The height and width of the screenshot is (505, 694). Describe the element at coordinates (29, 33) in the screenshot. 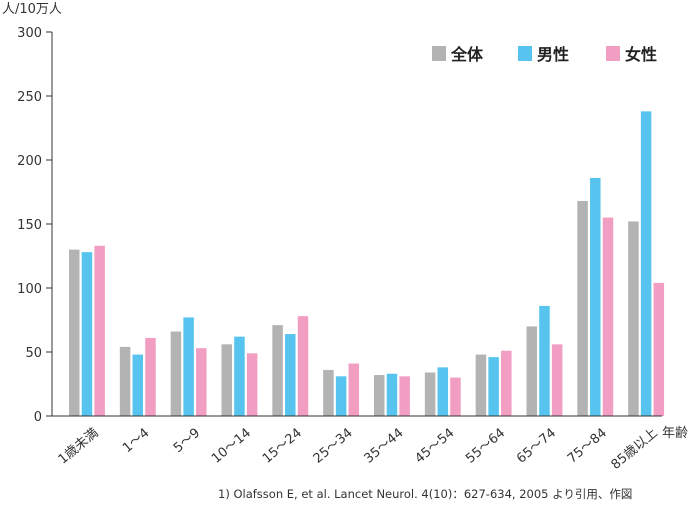

I see `y-tick-label: 300` at that location.